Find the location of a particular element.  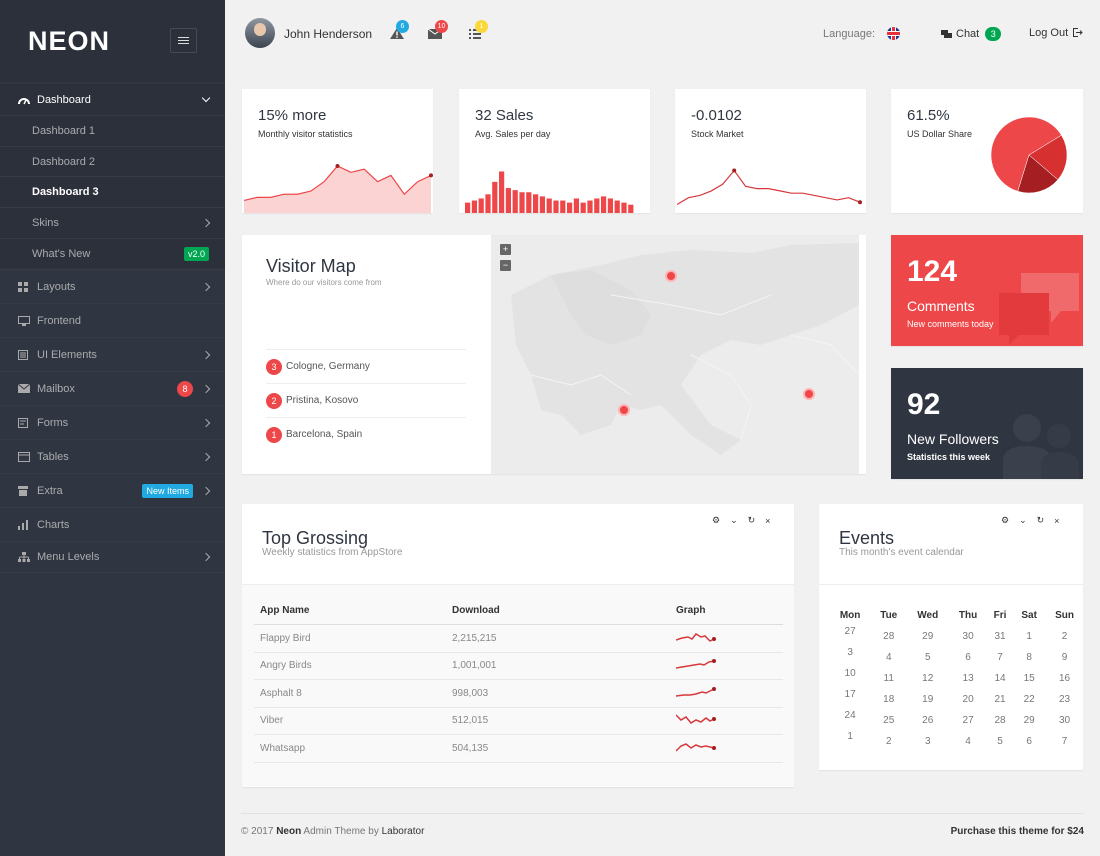

calendar-day: 25 is located at coordinates (889, 720).